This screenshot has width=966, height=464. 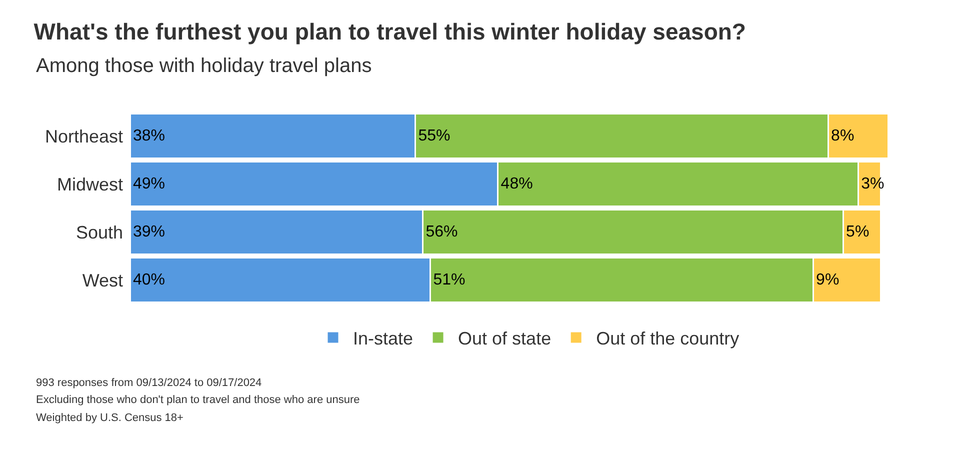 I want to click on text: Weighted by U.S. Census 18+, so click(x=110, y=418).